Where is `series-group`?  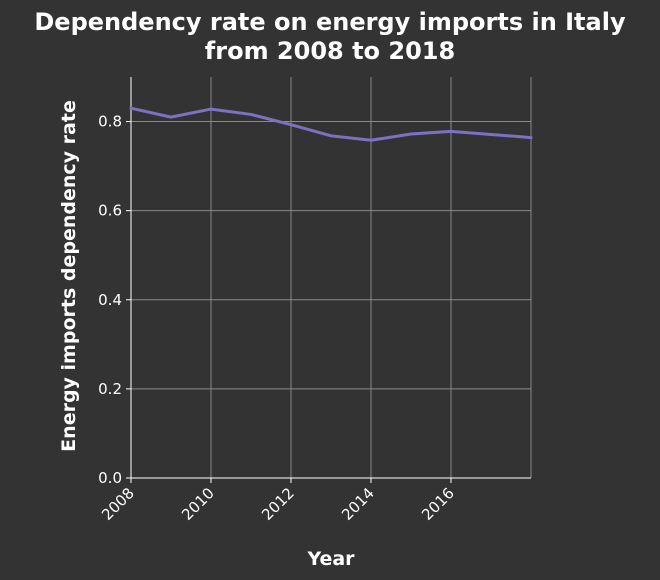 series-group is located at coordinates (331, 124).